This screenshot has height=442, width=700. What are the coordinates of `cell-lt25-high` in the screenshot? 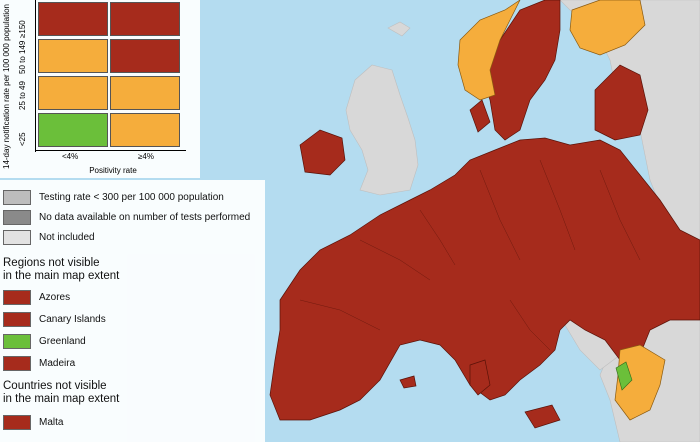 It's located at (145, 130).